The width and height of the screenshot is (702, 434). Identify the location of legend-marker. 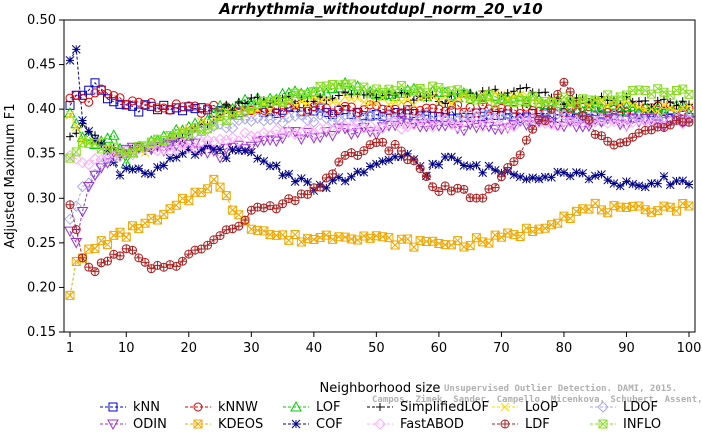
(380, 407).